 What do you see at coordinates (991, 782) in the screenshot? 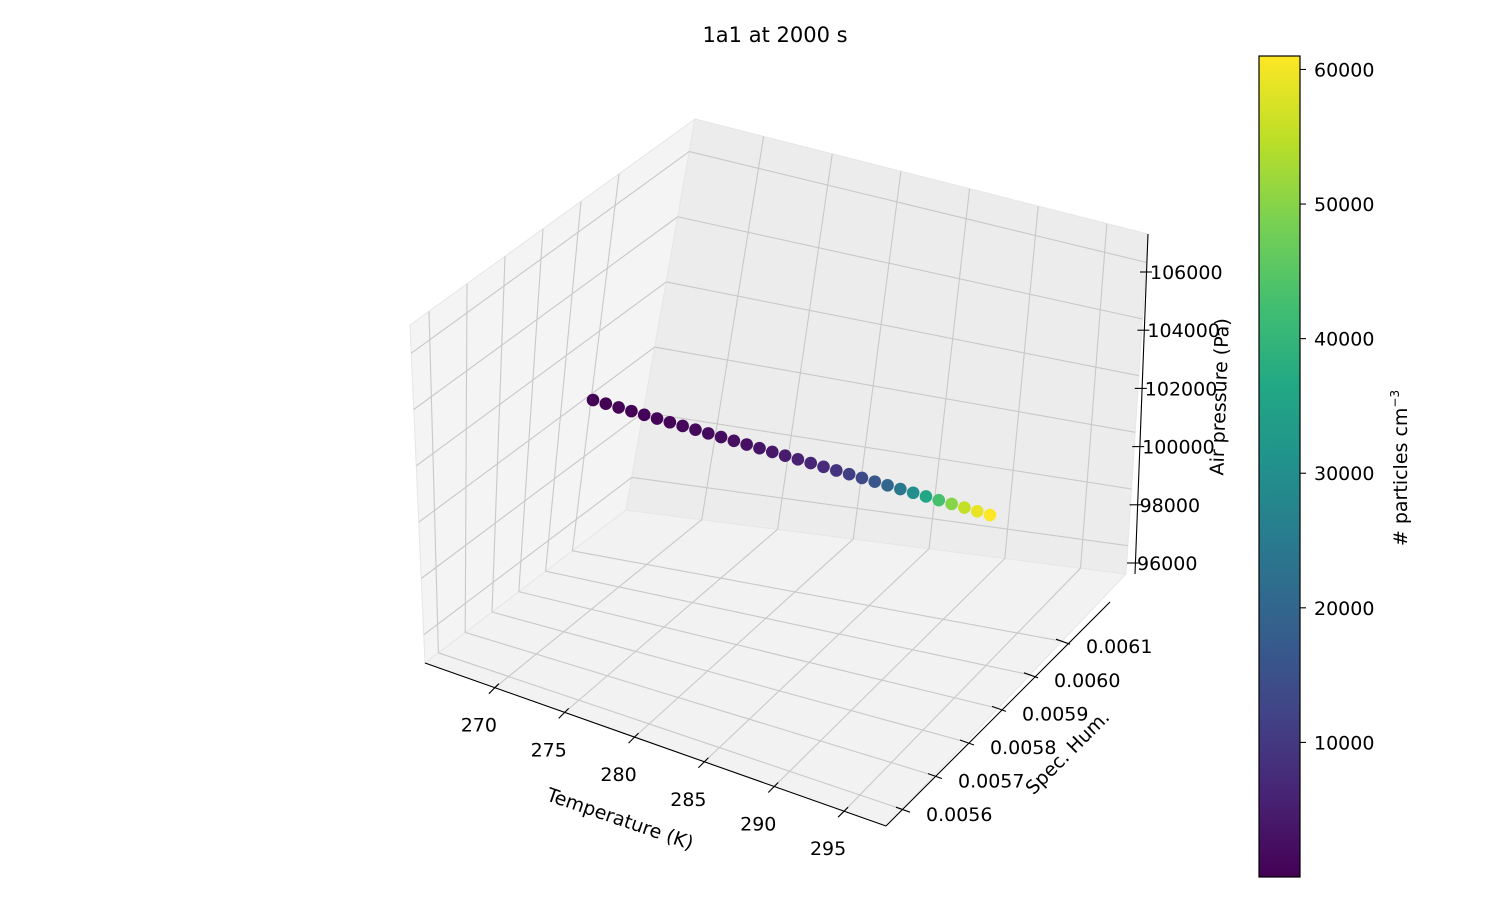
I see `y-tick-label: 0.0057` at bounding box center [991, 782].